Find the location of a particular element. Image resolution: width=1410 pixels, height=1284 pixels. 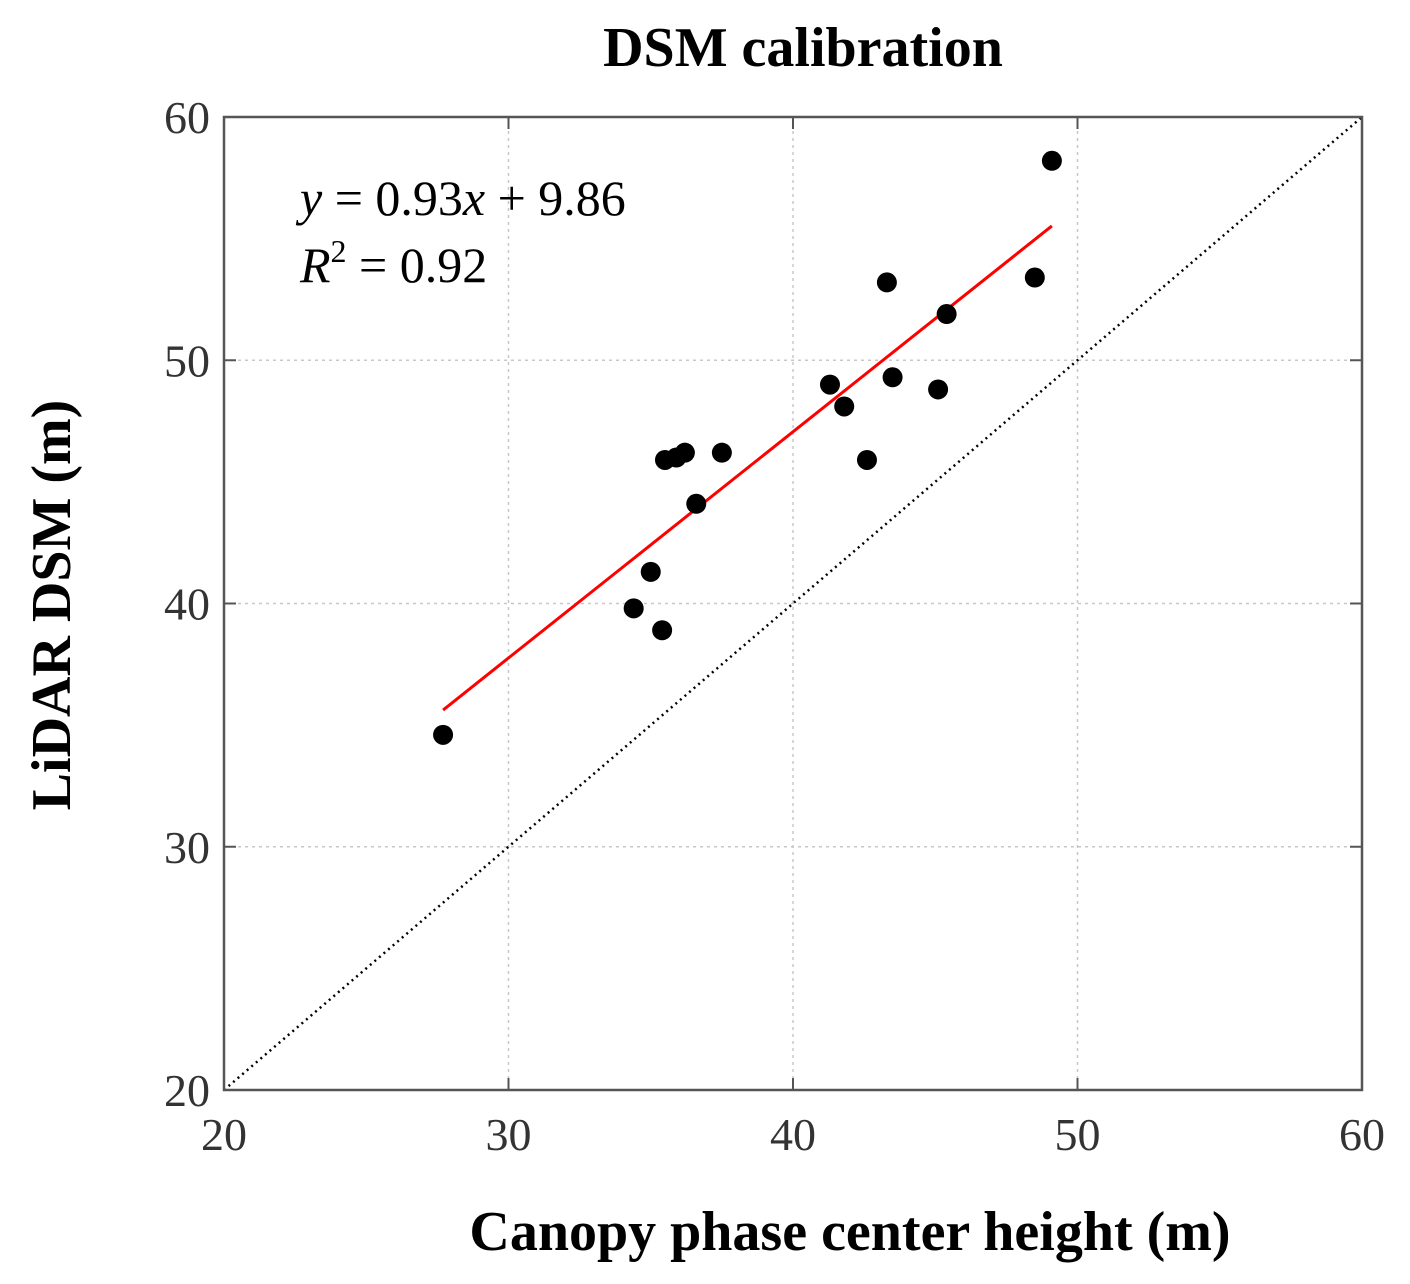

x-tick-label: 60 is located at coordinates (1362, 1134).